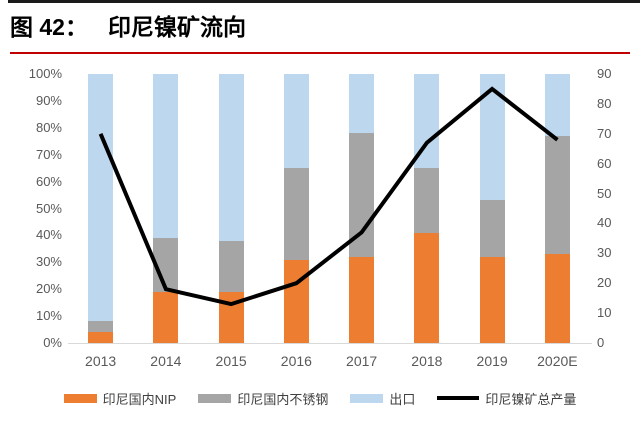  What do you see at coordinates (604, 73) in the screenshot?
I see `right-axis-tick-label: 90` at bounding box center [604, 73].